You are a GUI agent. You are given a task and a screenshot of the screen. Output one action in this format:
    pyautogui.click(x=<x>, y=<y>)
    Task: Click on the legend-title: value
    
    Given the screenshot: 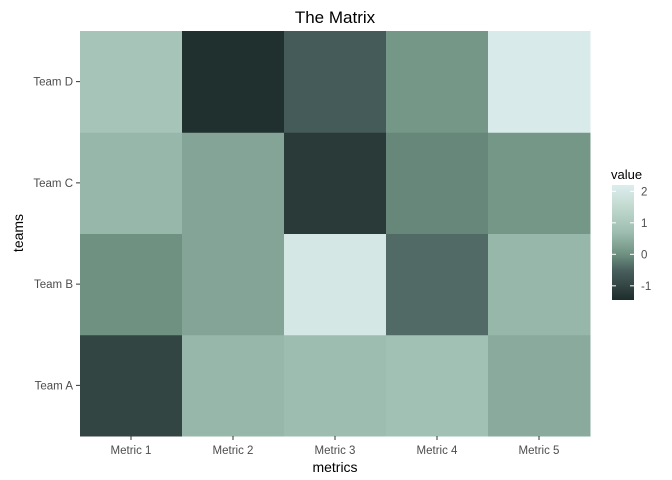 What is the action you would take?
    pyautogui.click(x=626, y=174)
    